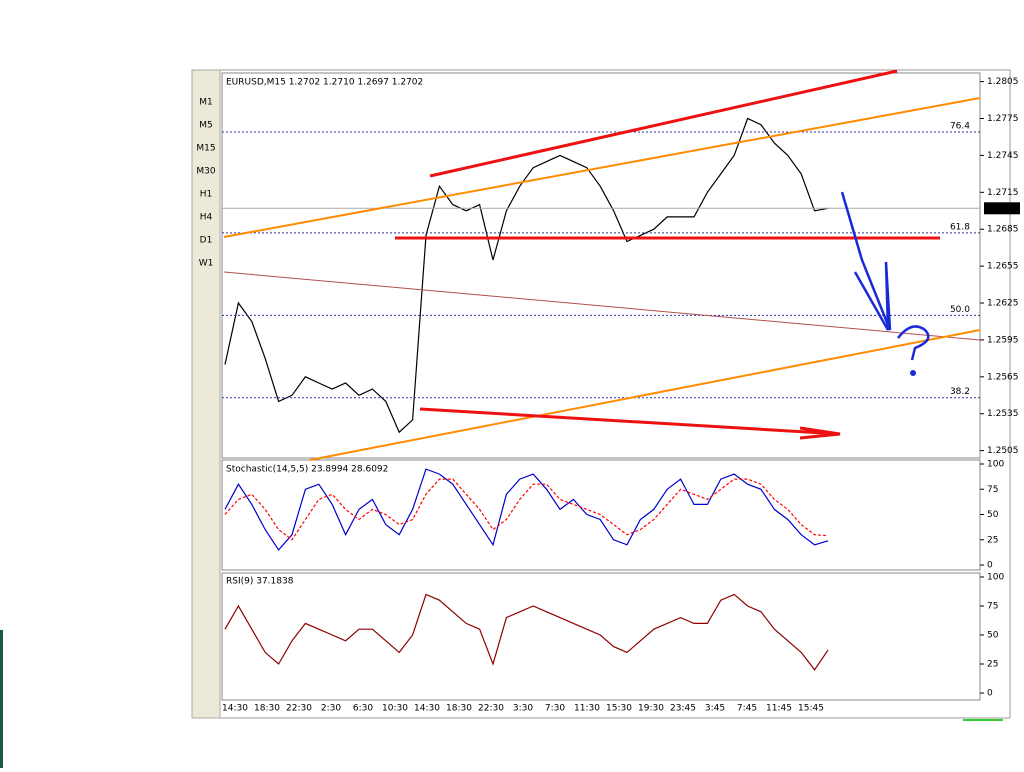  What do you see at coordinates (1003, 230) in the screenshot?
I see `y-tick-label: 1.2685` at bounding box center [1003, 230].